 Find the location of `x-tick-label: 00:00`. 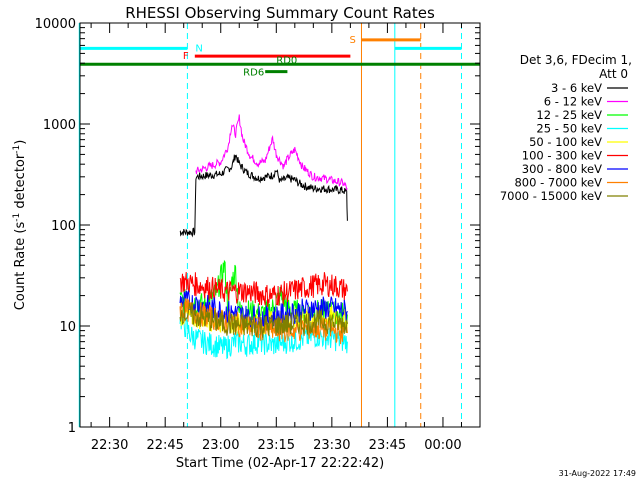

x-tick-label: 00:00 is located at coordinates (442, 445).